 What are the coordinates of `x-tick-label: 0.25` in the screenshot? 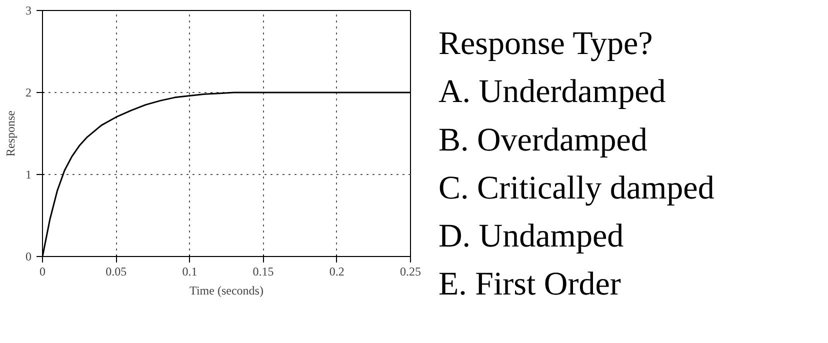 It's located at (410, 271).